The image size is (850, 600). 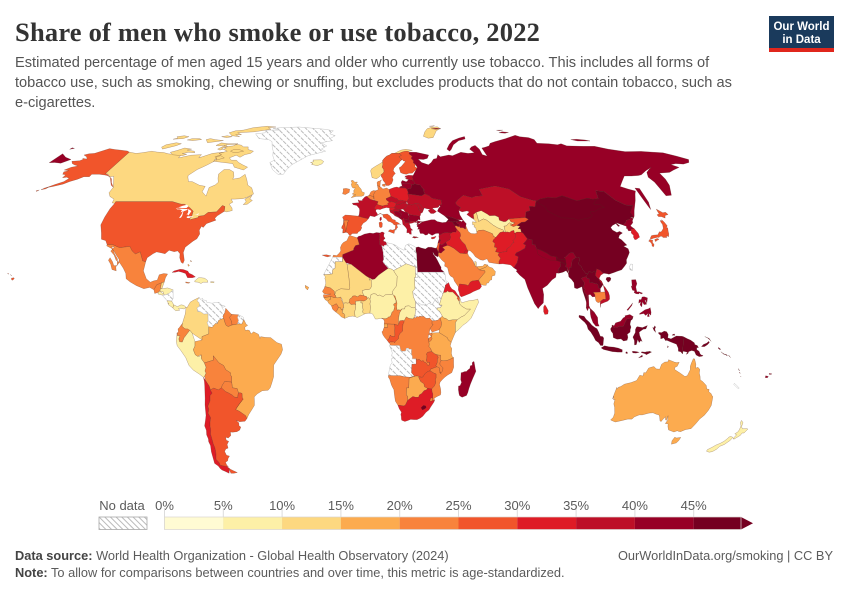 What do you see at coordinates (122, 505) in the screenshot?
I see `svg-text: No data` at bounding box center [122, 505].